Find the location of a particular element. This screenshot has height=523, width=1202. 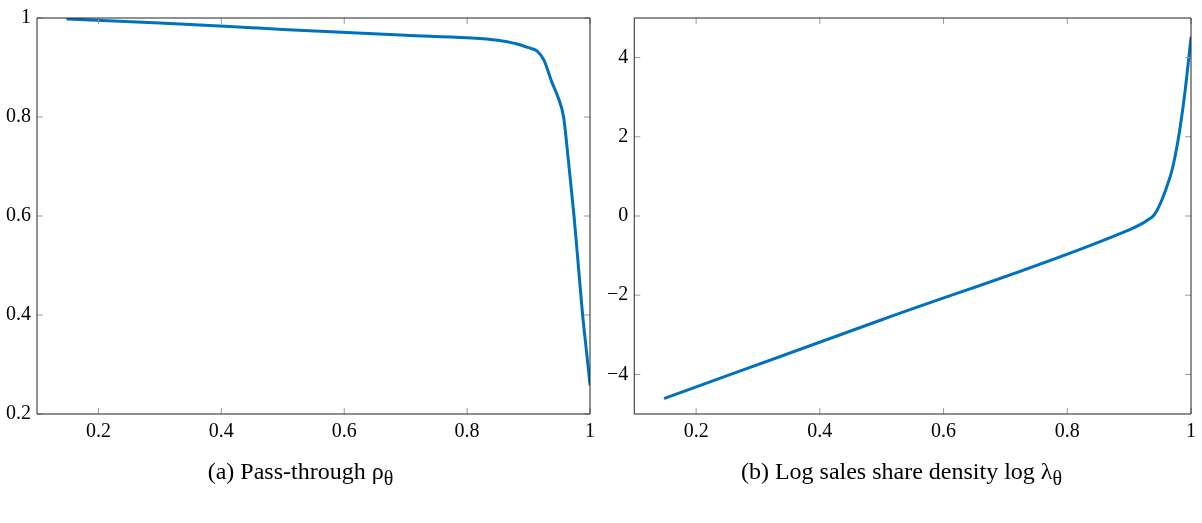

x-axis-title: (b) Log sales share density log λ$_{θ}$ is located at coordinates (901, 474).